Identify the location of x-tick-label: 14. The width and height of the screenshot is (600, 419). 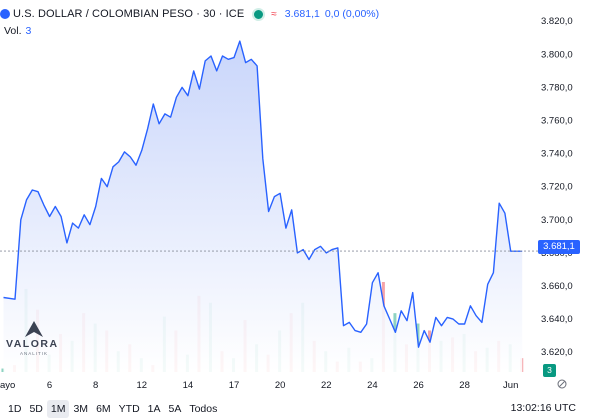
(188, 385).